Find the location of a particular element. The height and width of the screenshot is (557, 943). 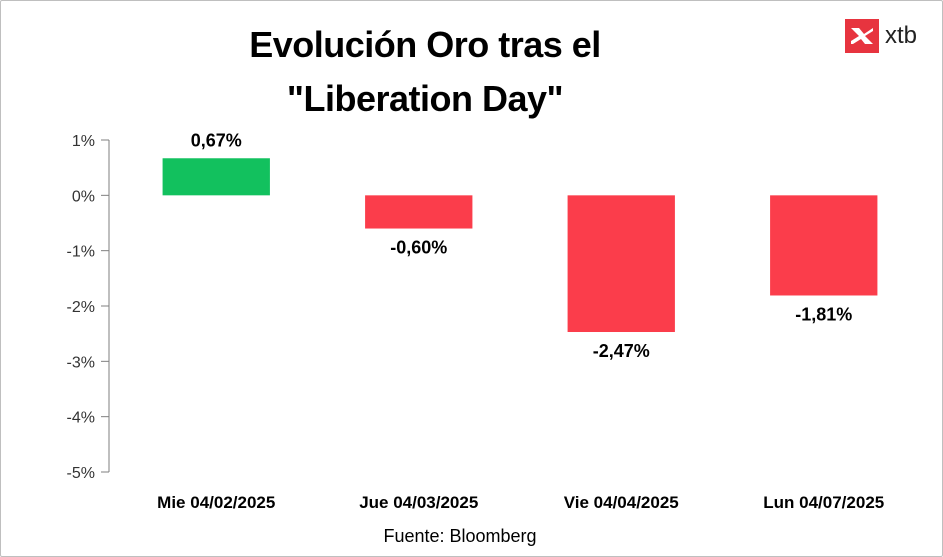

x-tick-label: Jue 04/03/2025 is located at coordinates (418, 502).